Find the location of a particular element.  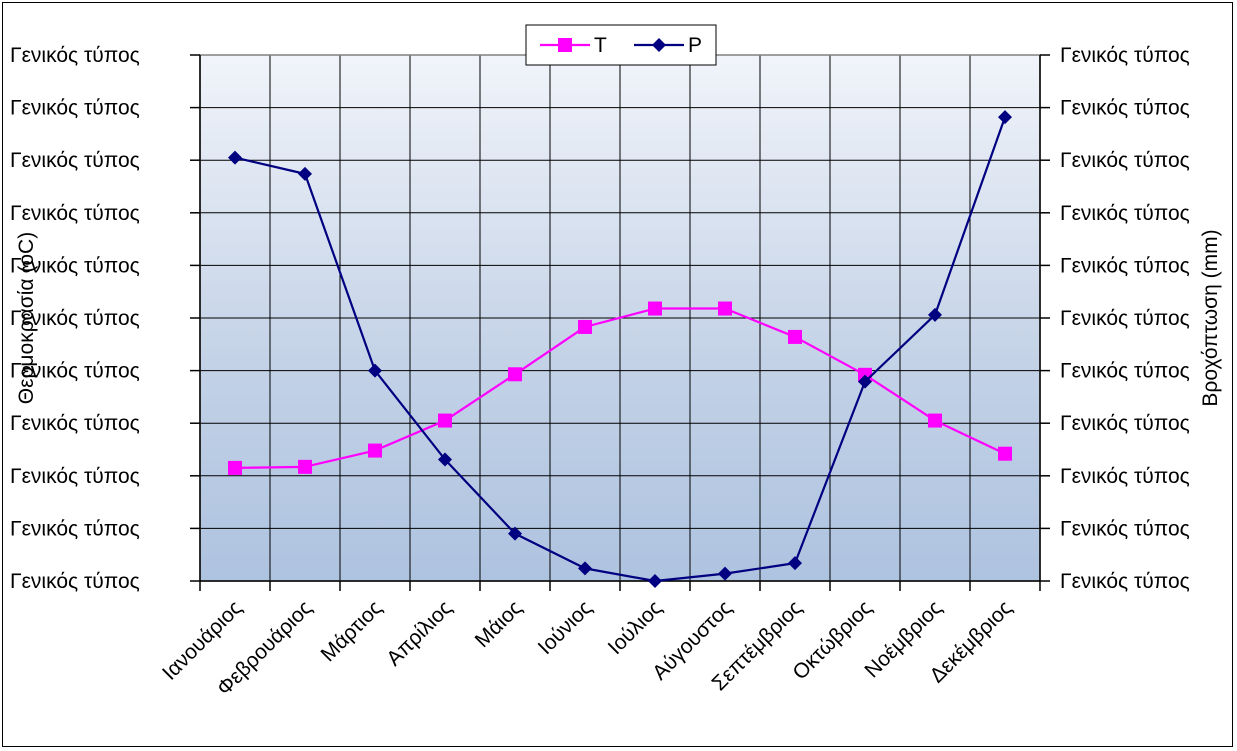

legend-label-P: P is located at coordinates (695, 45).